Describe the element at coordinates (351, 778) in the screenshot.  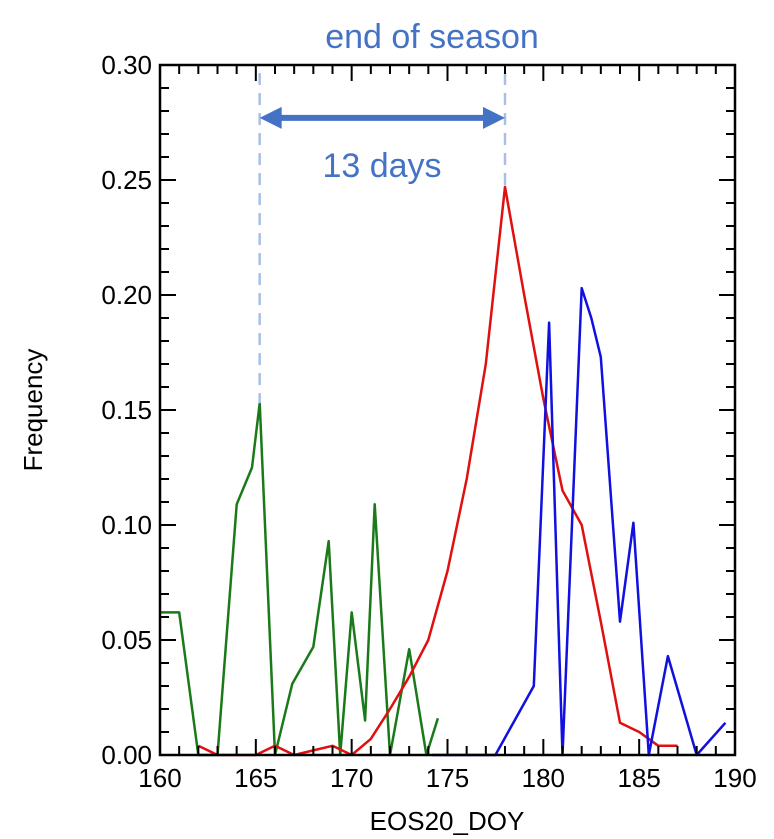
I see `x-tick-label: 170` at that location.